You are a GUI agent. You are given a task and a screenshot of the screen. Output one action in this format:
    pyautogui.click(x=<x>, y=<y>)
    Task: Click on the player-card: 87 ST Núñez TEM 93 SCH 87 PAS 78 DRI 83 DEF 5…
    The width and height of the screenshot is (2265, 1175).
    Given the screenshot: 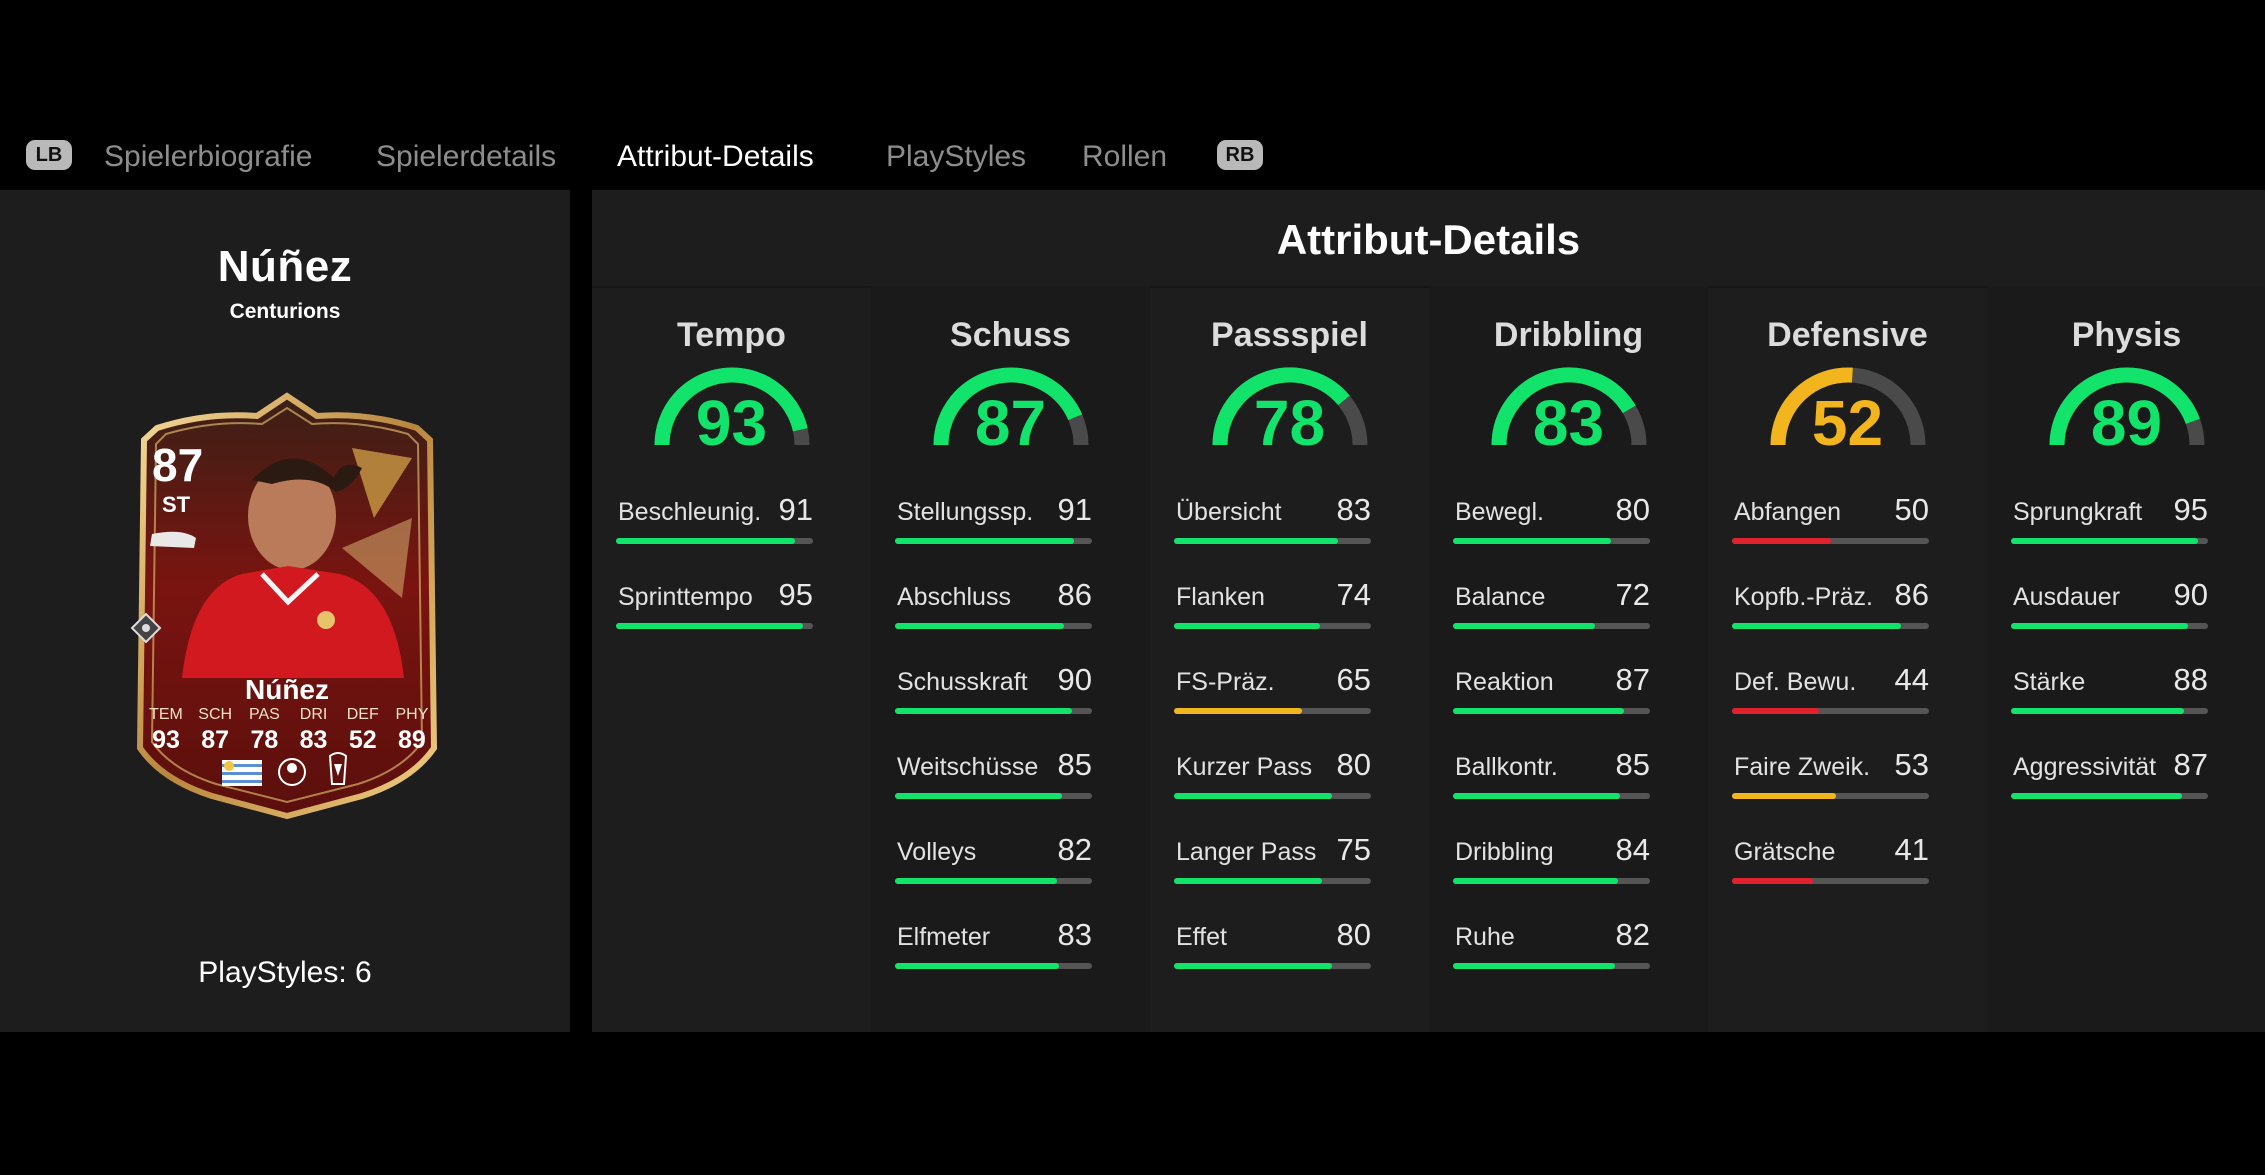 What is the action you would take?
    pyautogui.click(x=287, y=604)
    